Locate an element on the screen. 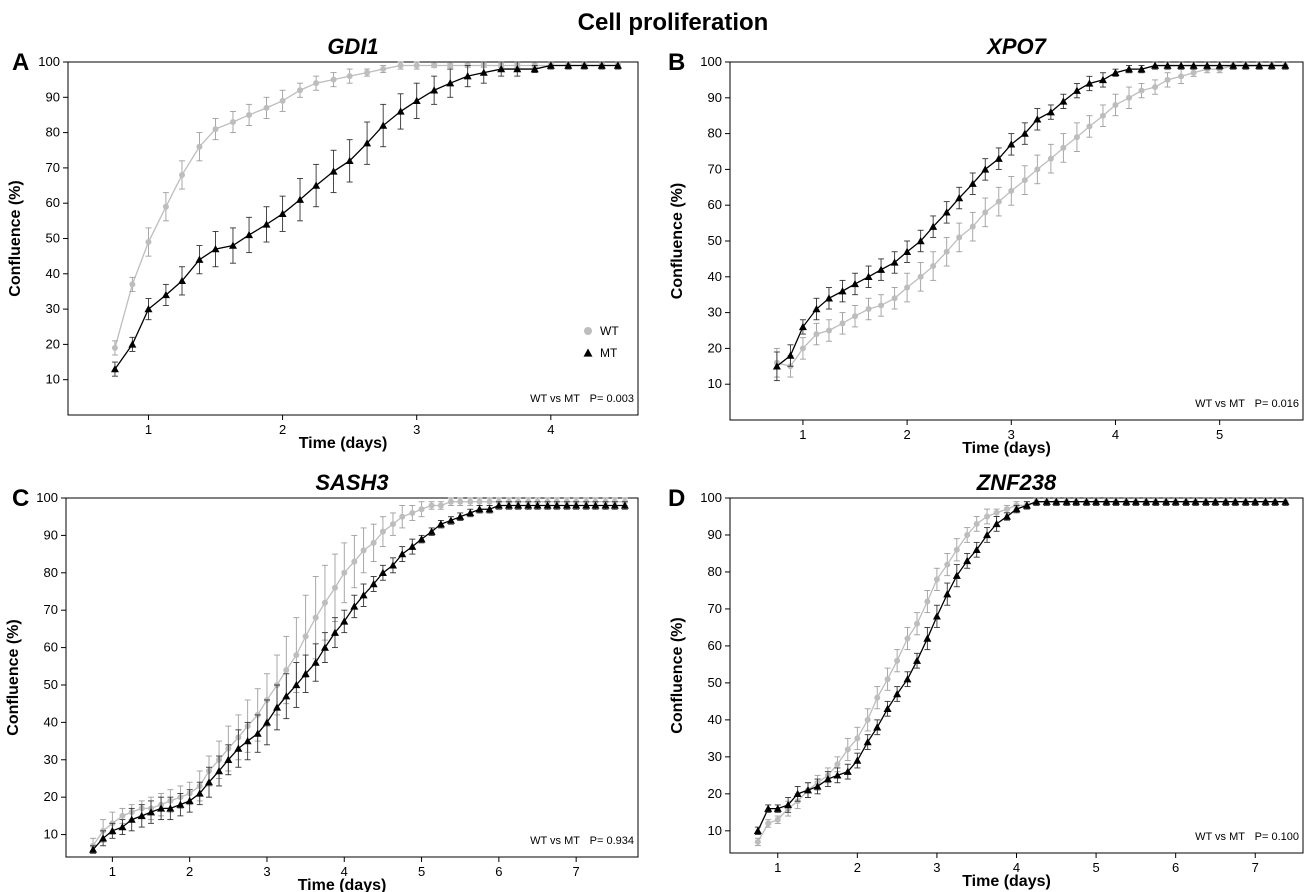 This screenshot has width=1309, height=892. panel-label: C is located at coordinates (20, 498).